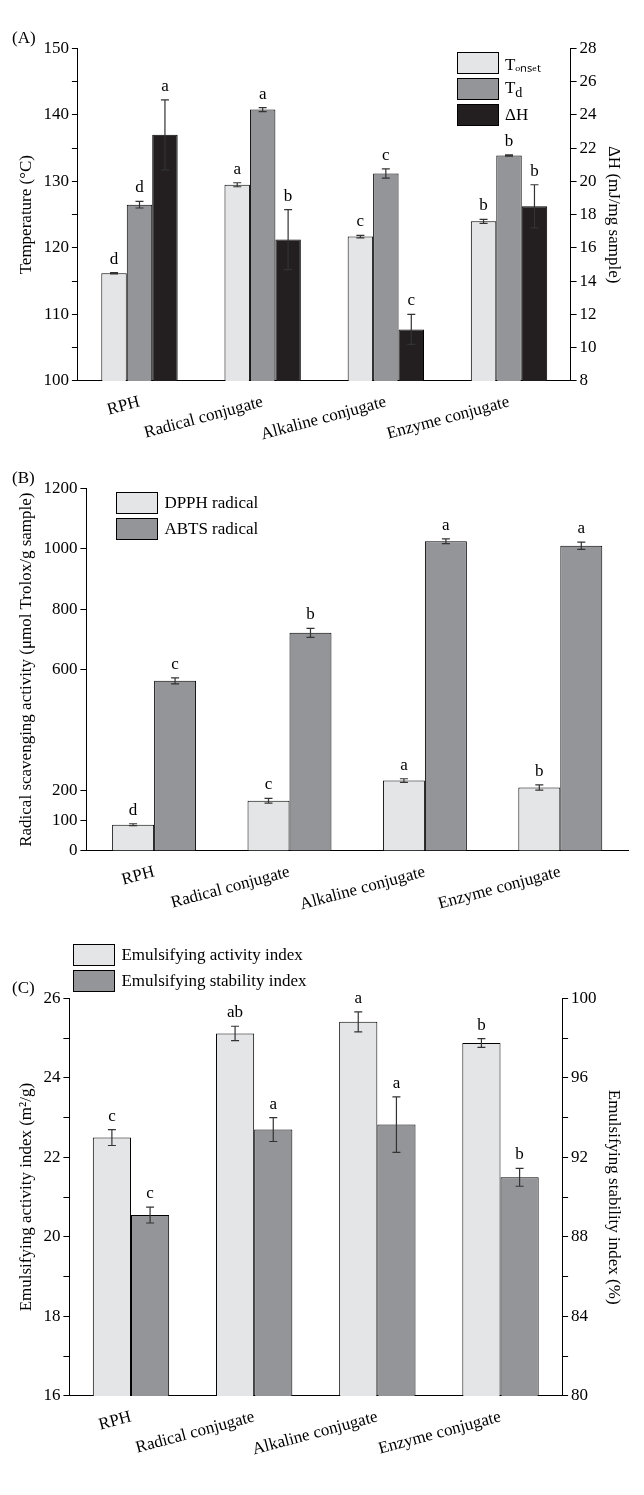 This screenshot has width=644, height=1495. I want to click on data-label: ab, so click(235, 1012).